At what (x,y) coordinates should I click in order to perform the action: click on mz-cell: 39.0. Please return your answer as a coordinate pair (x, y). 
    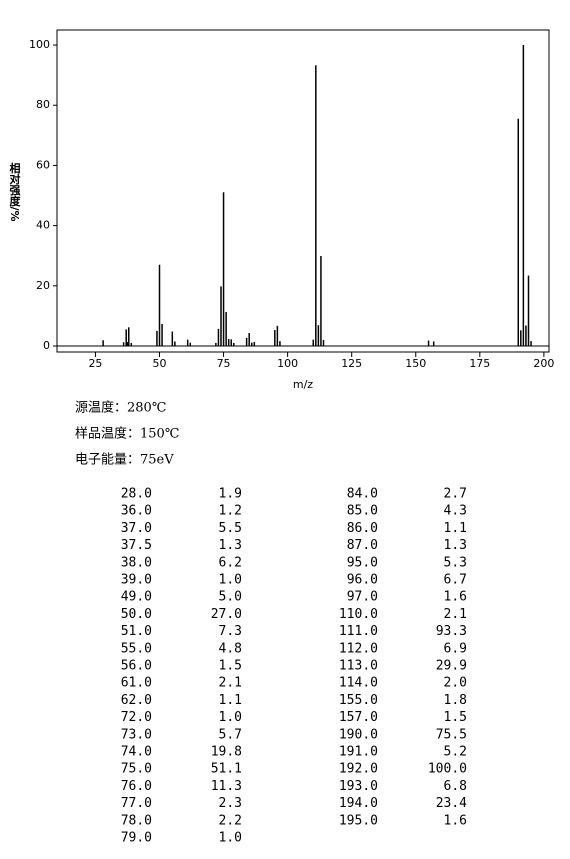
    Looking at the image, I should click on (136, 580).